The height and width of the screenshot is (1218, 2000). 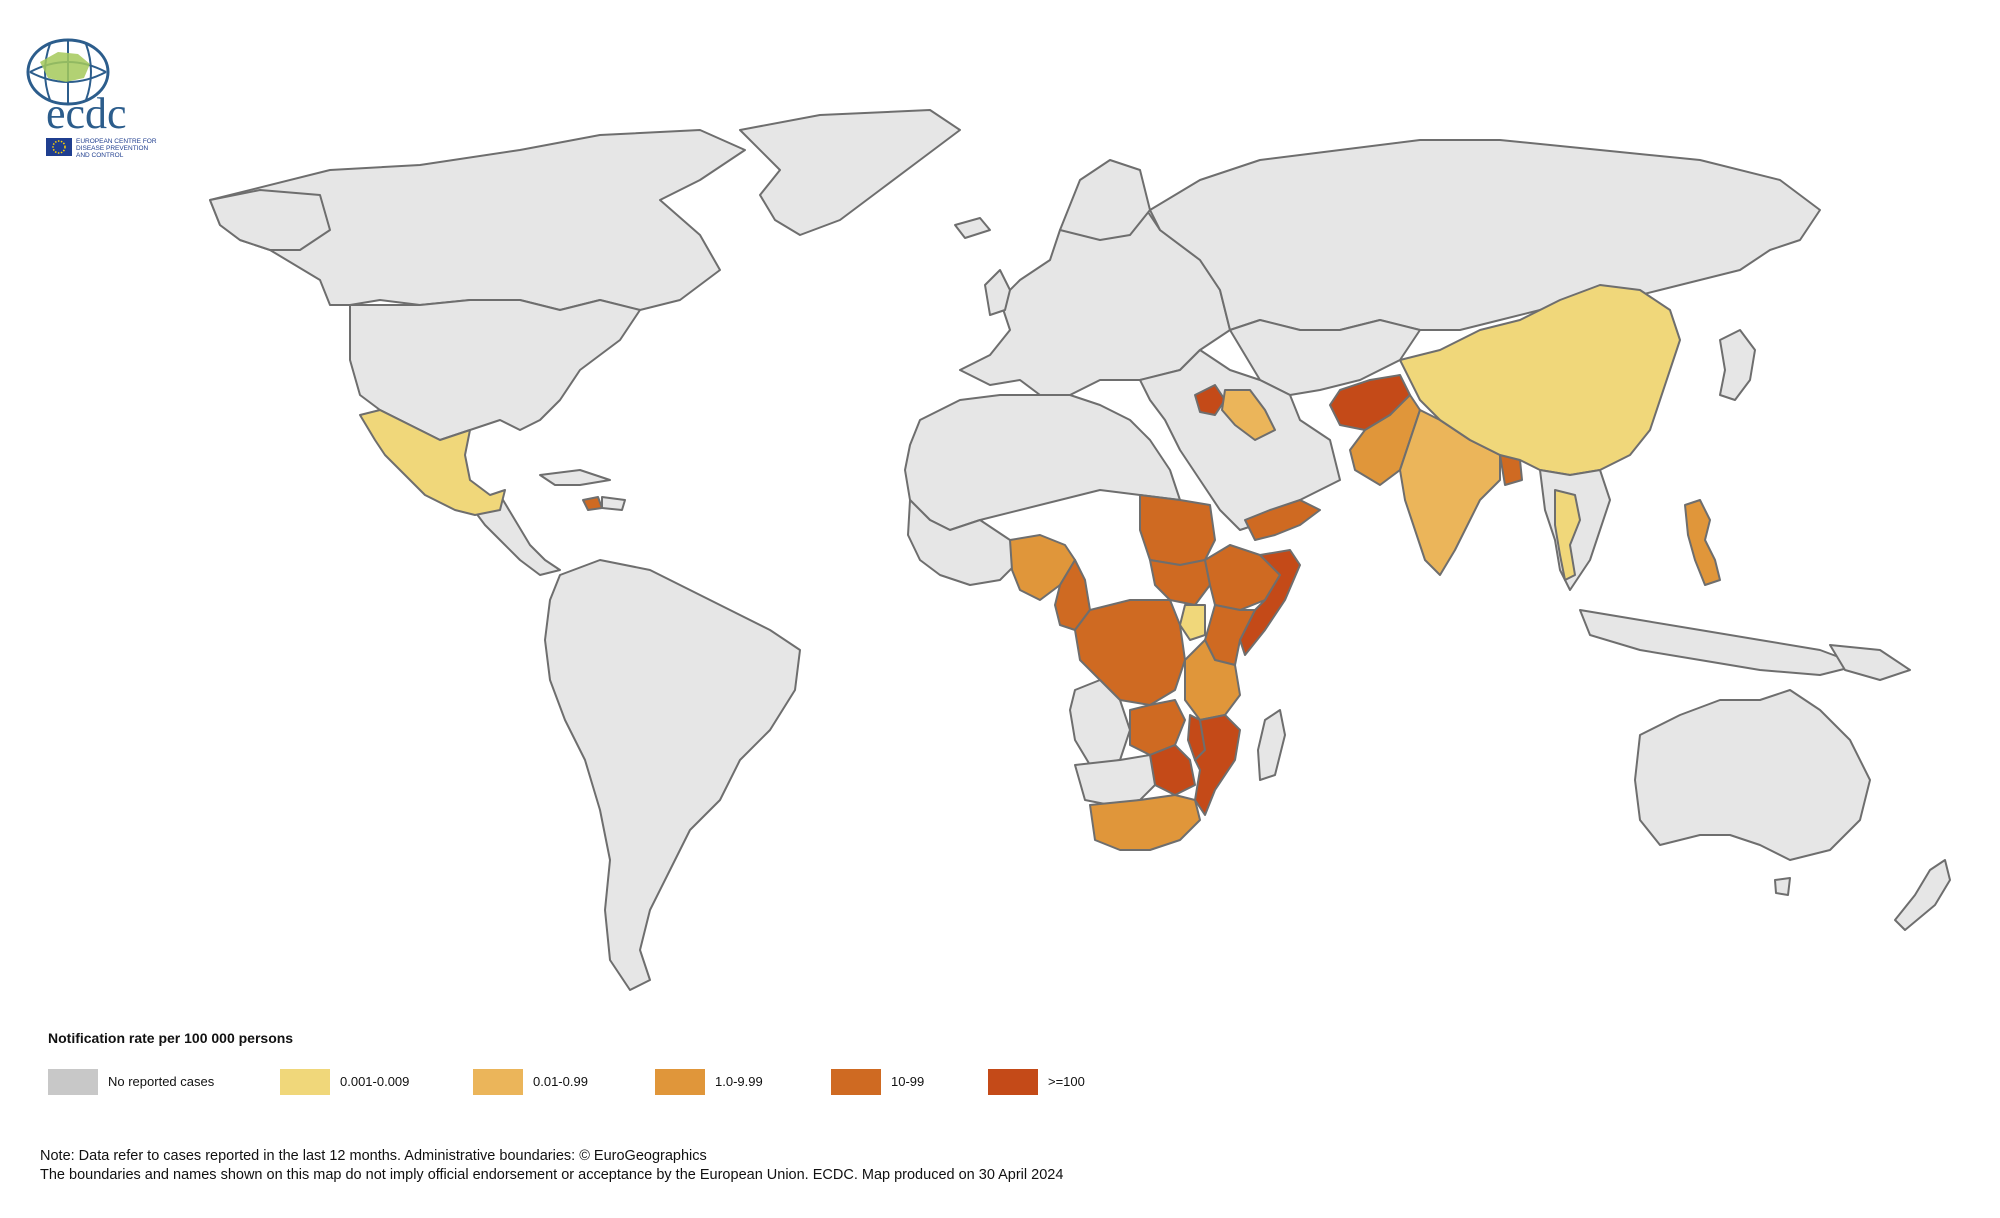 I want to click on region-cuba, so click(x=575, y=477).